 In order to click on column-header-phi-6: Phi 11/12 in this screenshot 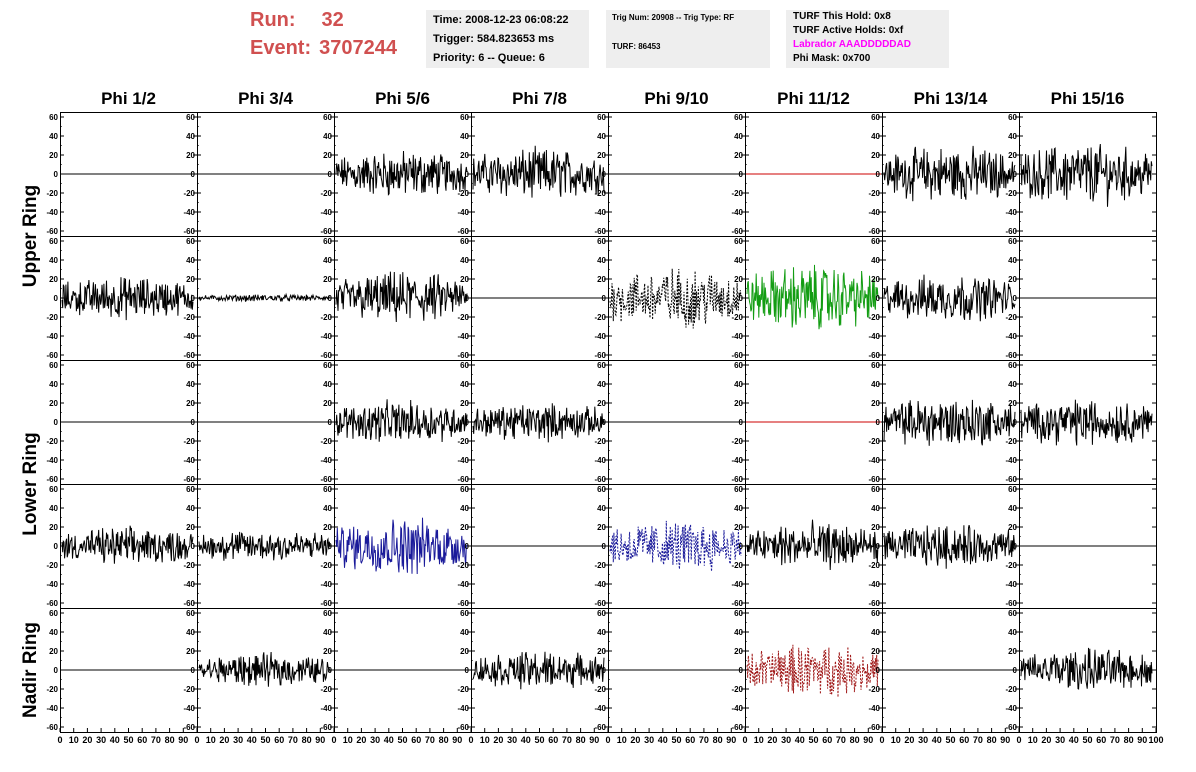, I will do `click(813, 98)`.